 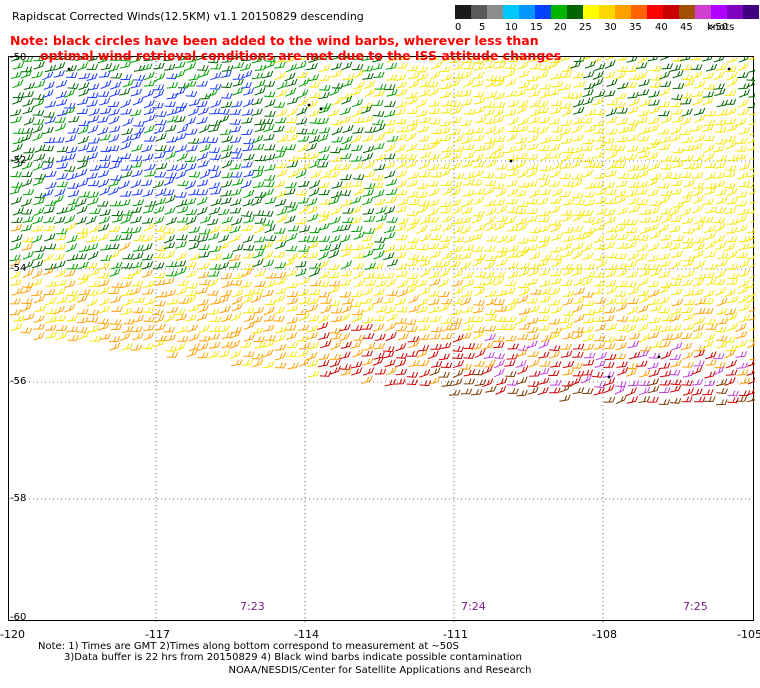 What do you see at coordinates (18, 57) in the screenshot?
I see `lat-label-50: -50` at bounding box center [18, 57].